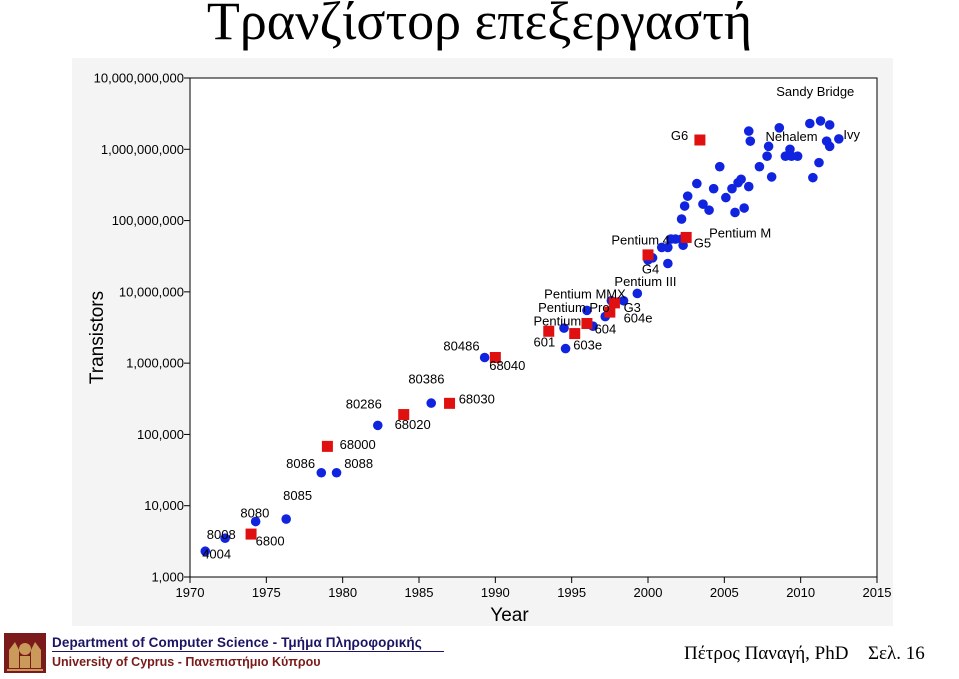 This screenshot has height=679, width=959. Describe the element at coordinates (266, 592) in the screenshot. I see `x-tick-label: 1975` at that location.